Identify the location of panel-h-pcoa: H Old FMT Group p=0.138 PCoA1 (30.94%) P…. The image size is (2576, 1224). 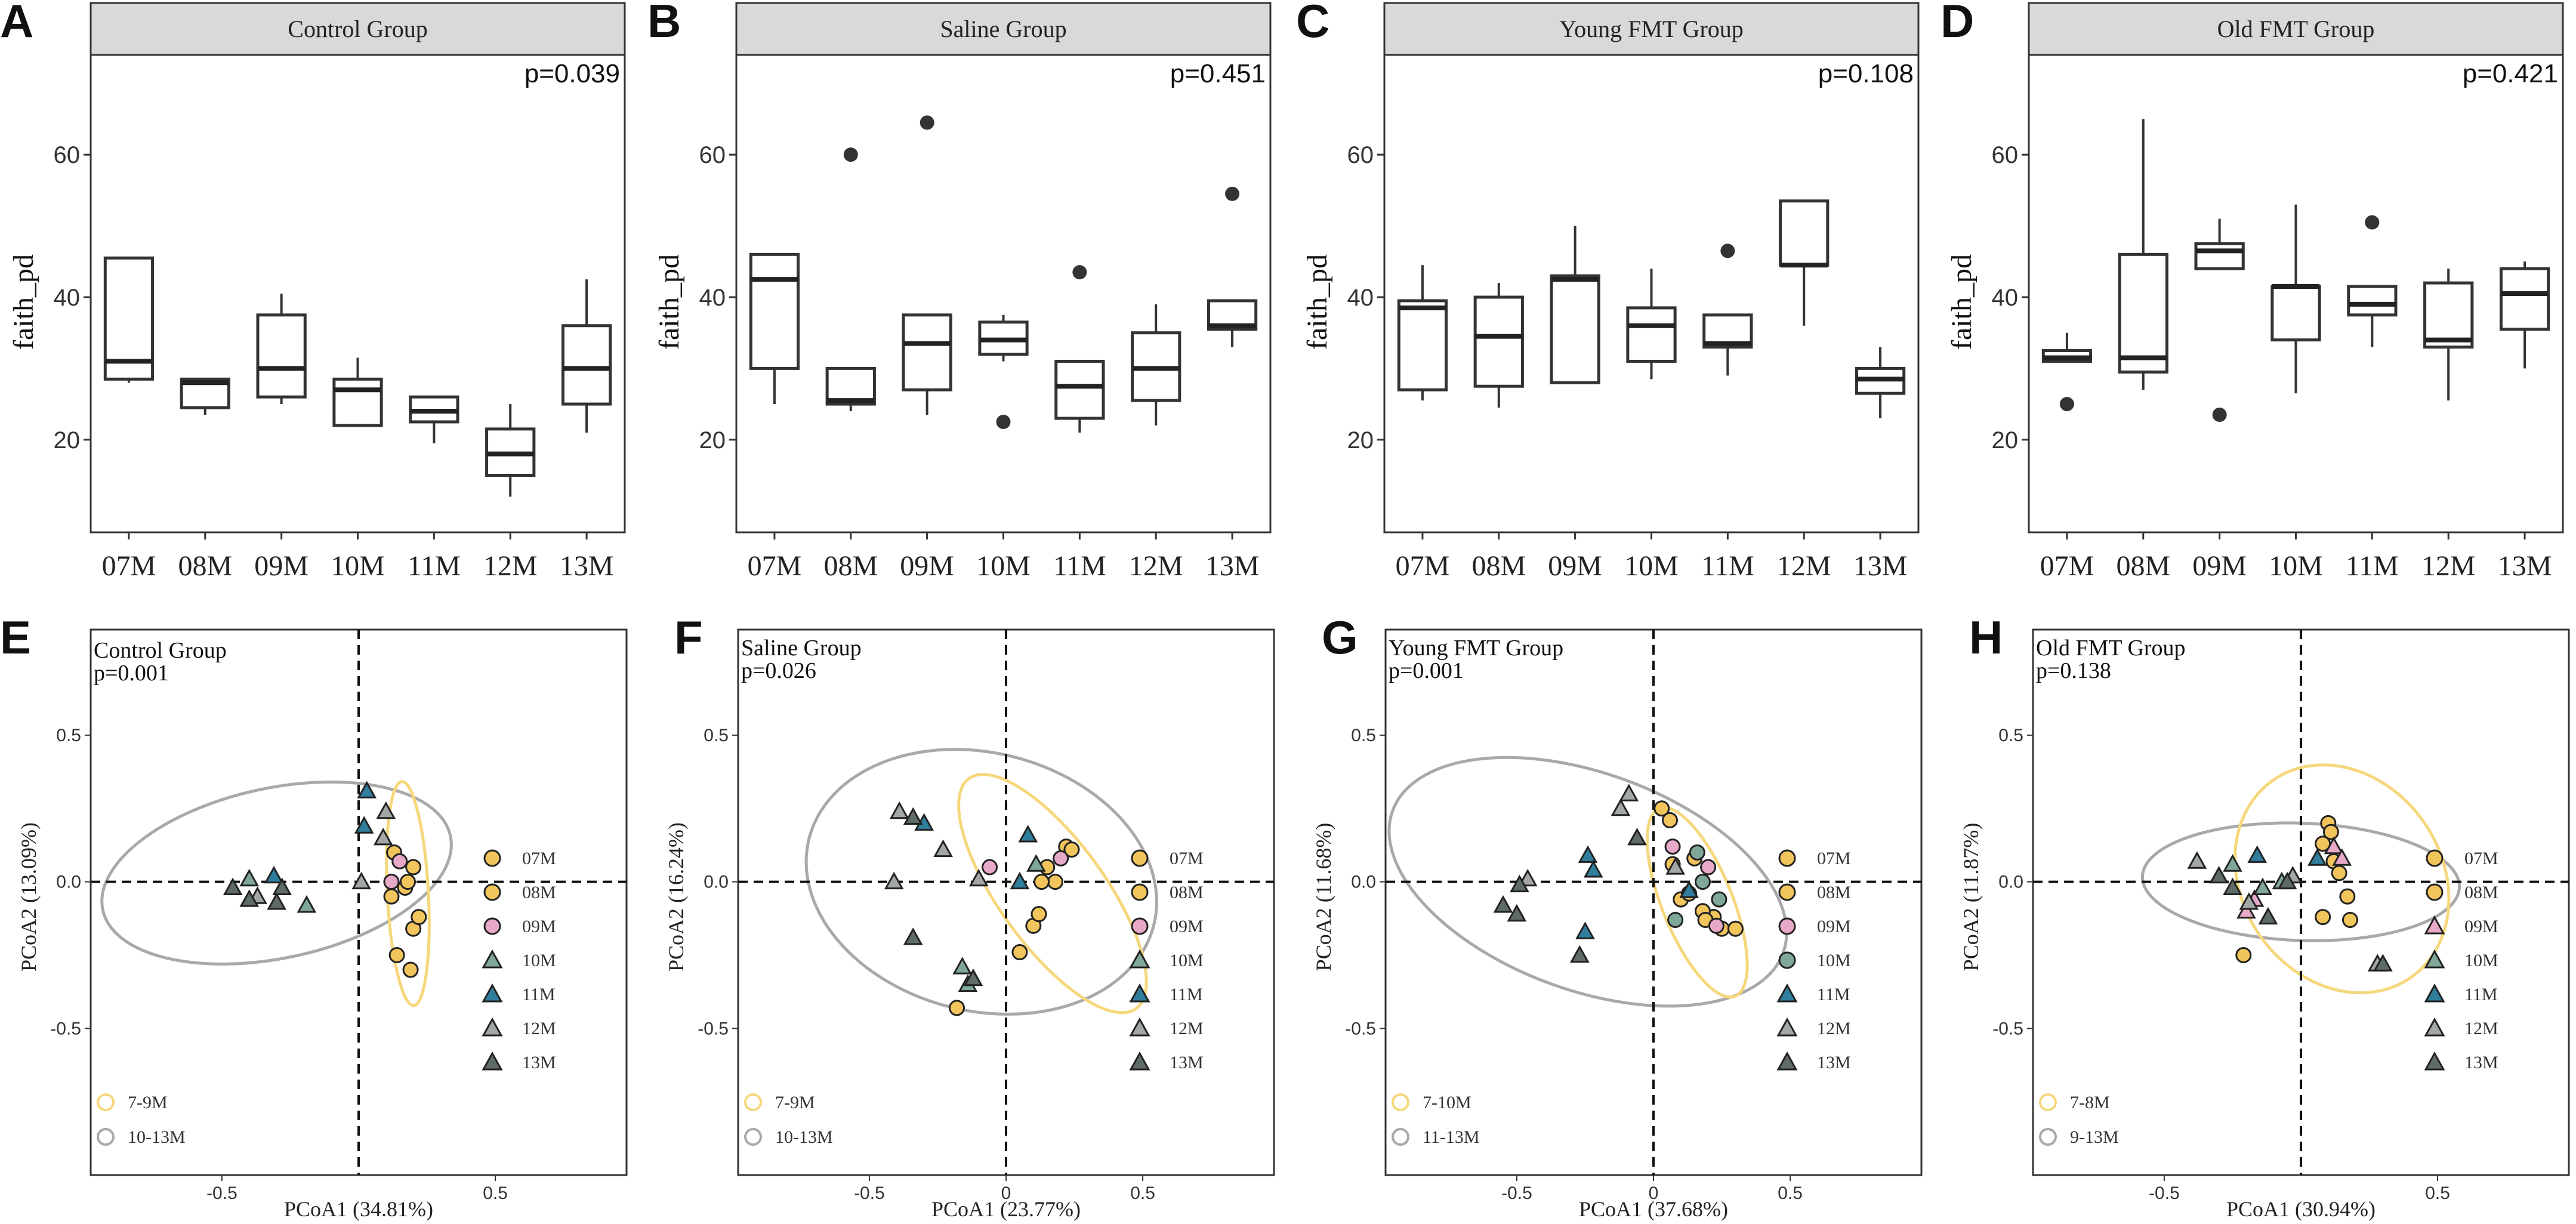
(2265, 916).